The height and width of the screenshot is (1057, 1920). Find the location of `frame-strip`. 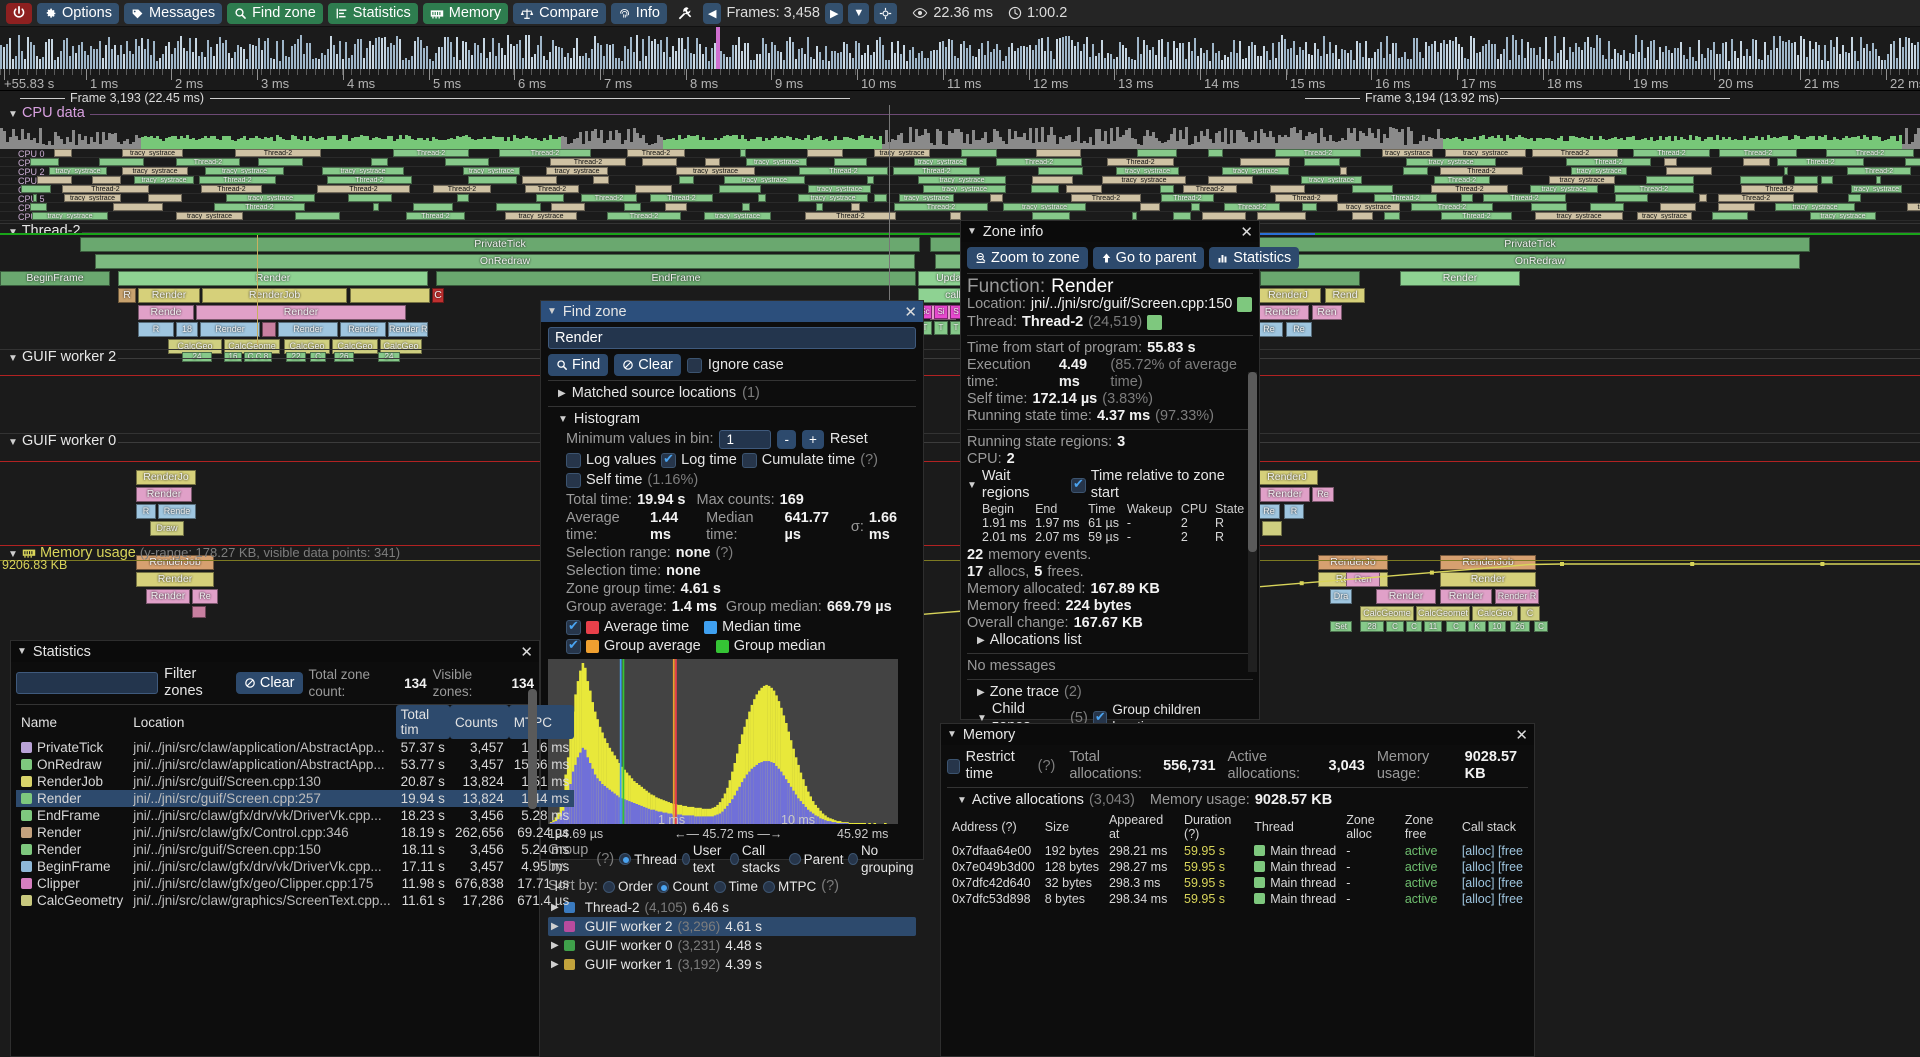

frame-strip is located at coordinates (960, 48).